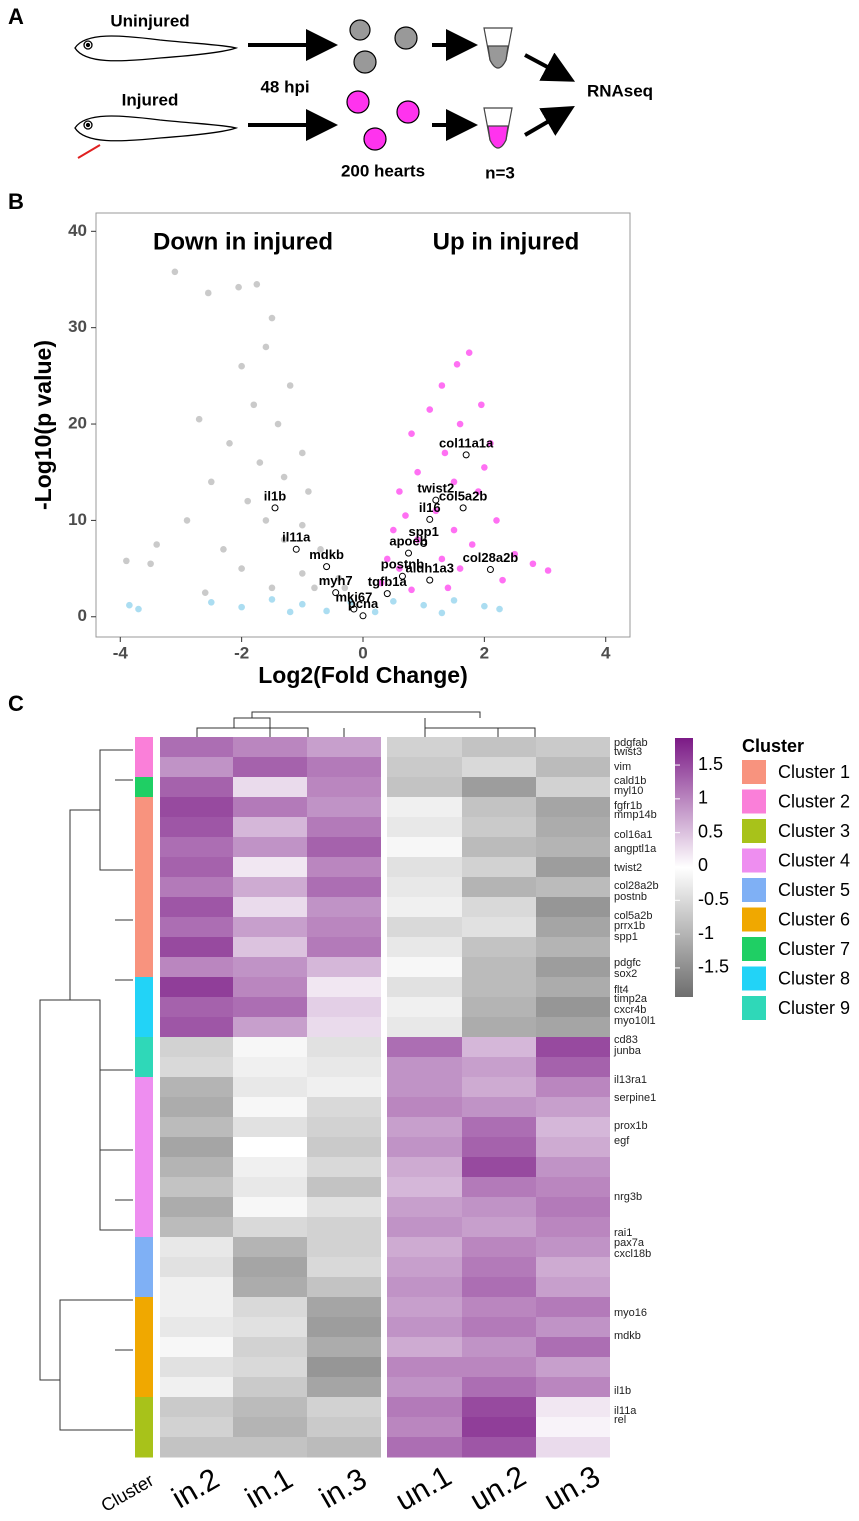 The image size is (859, 1521). Describe the element at coordinates (408, 541) in the screenshot. I see `point-label: apoeb` at that location.